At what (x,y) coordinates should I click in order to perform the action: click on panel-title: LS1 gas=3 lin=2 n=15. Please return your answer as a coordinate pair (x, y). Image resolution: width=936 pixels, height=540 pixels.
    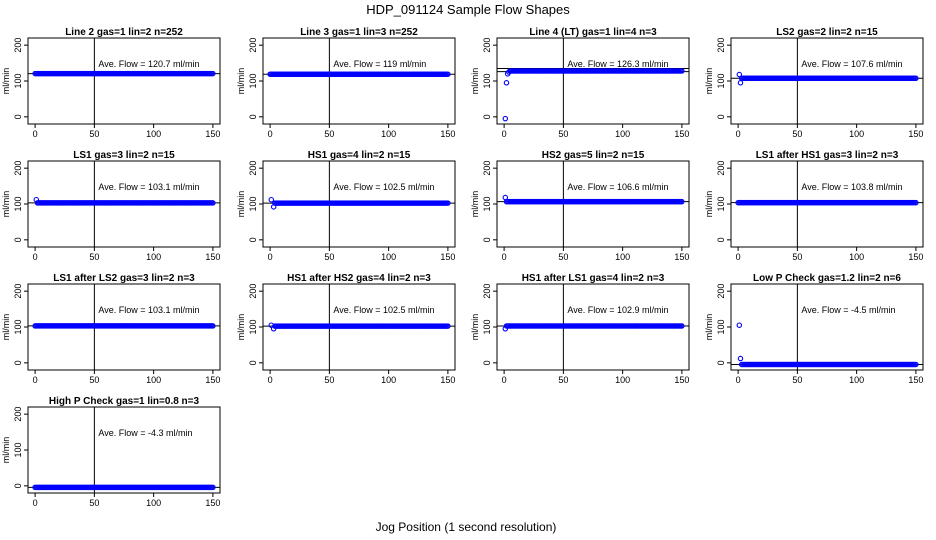
    Looking at the image, I should click on (124, 155).